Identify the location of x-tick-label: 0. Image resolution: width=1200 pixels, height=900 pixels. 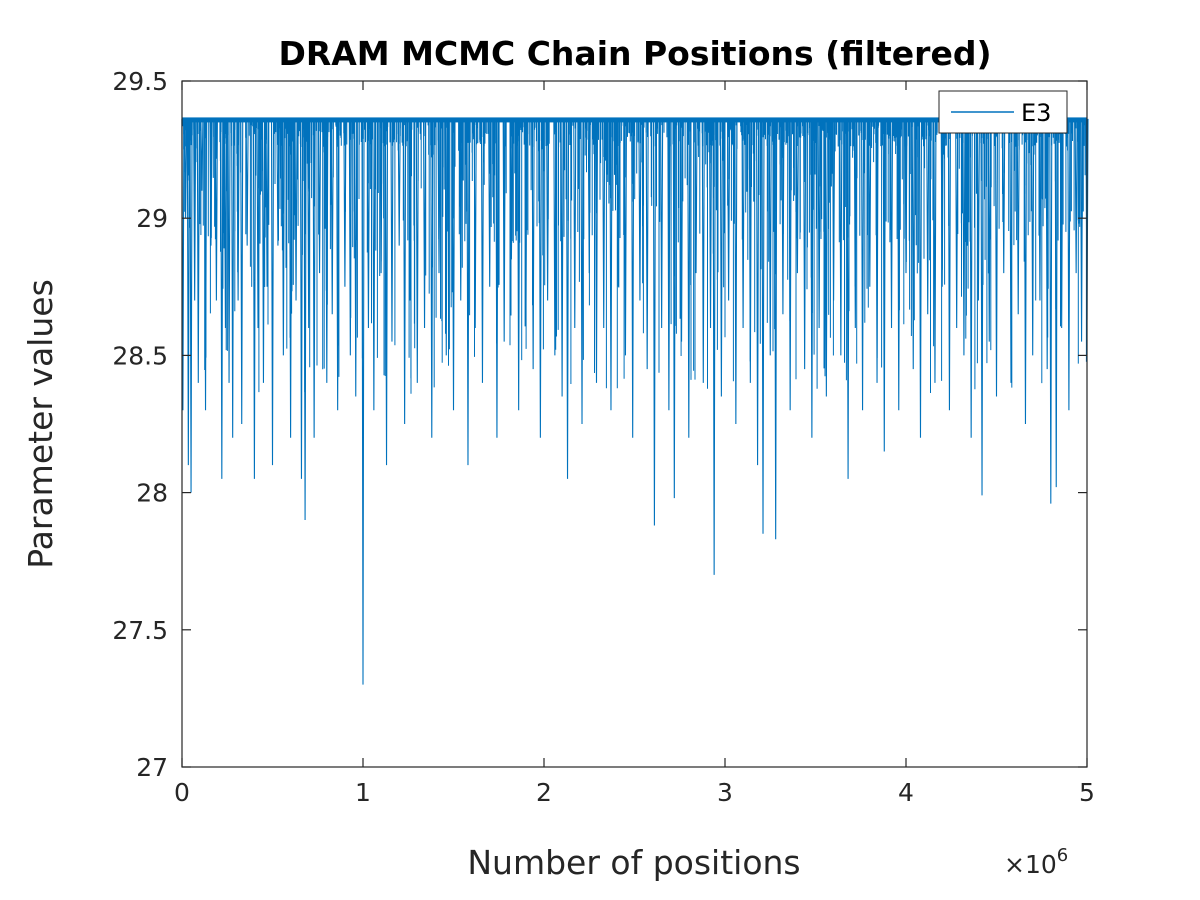
(182, 792).